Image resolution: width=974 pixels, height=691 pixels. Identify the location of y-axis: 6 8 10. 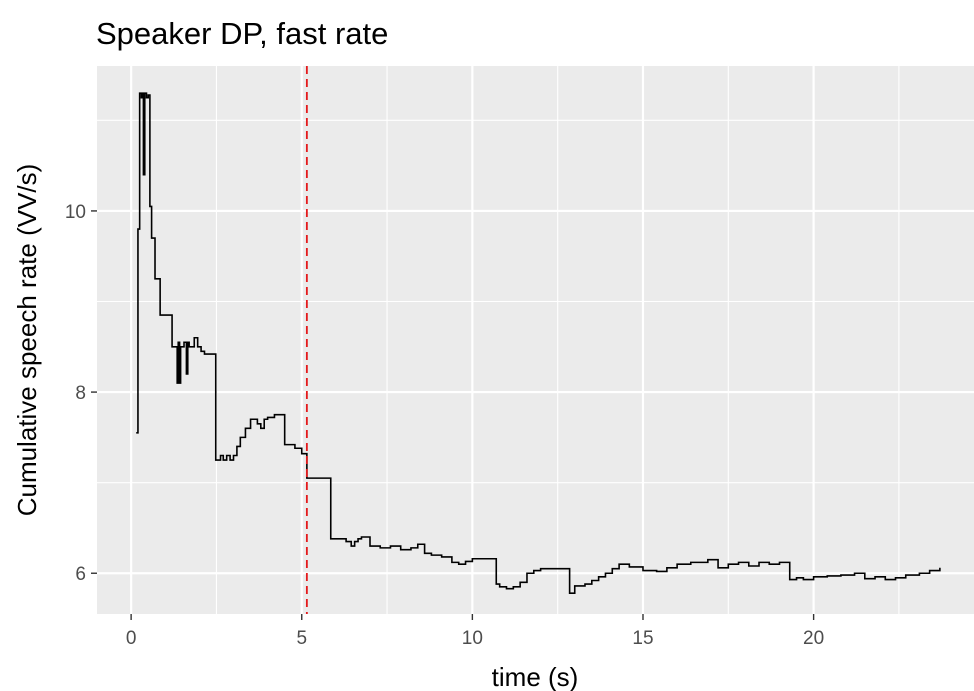
(81, 393).